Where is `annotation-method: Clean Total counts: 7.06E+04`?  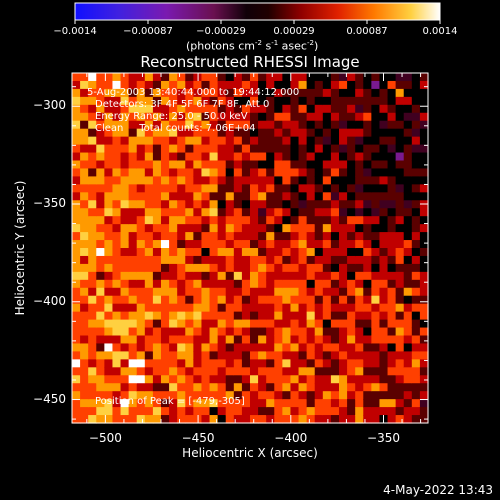
annotation-method: Clean Total counts: 7.06E+04 is located at coordinates (175, 128).